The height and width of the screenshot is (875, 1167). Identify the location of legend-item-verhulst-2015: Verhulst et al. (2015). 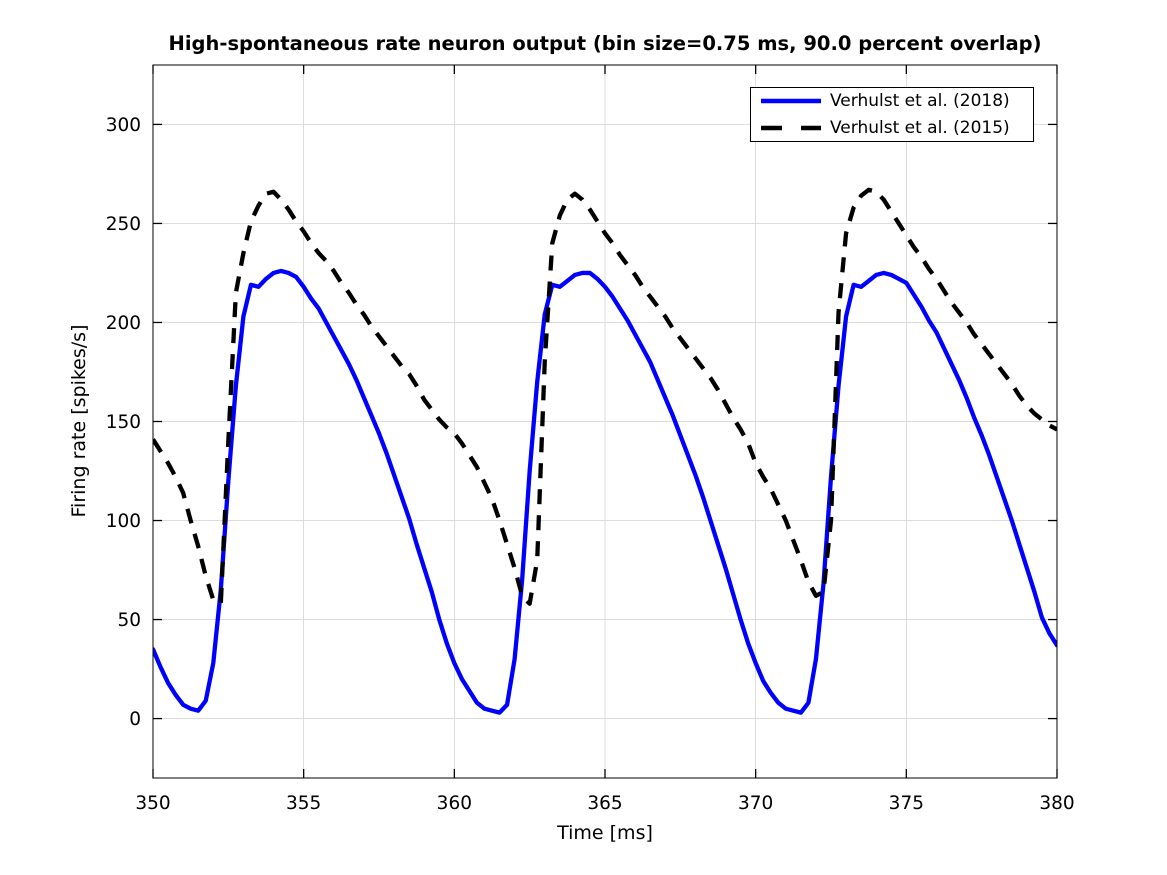
(892, 128).